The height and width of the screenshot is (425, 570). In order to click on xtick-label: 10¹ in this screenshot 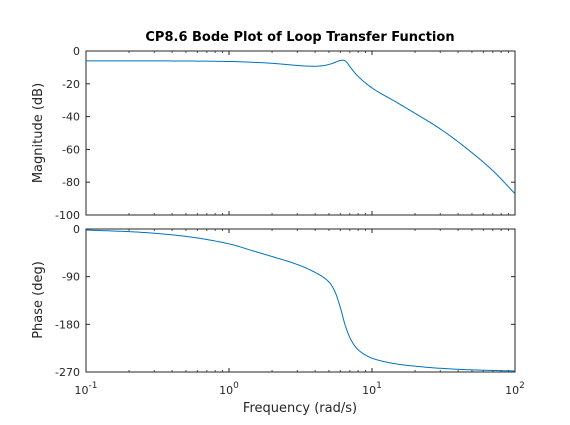, I will do `click(372, 389)`.